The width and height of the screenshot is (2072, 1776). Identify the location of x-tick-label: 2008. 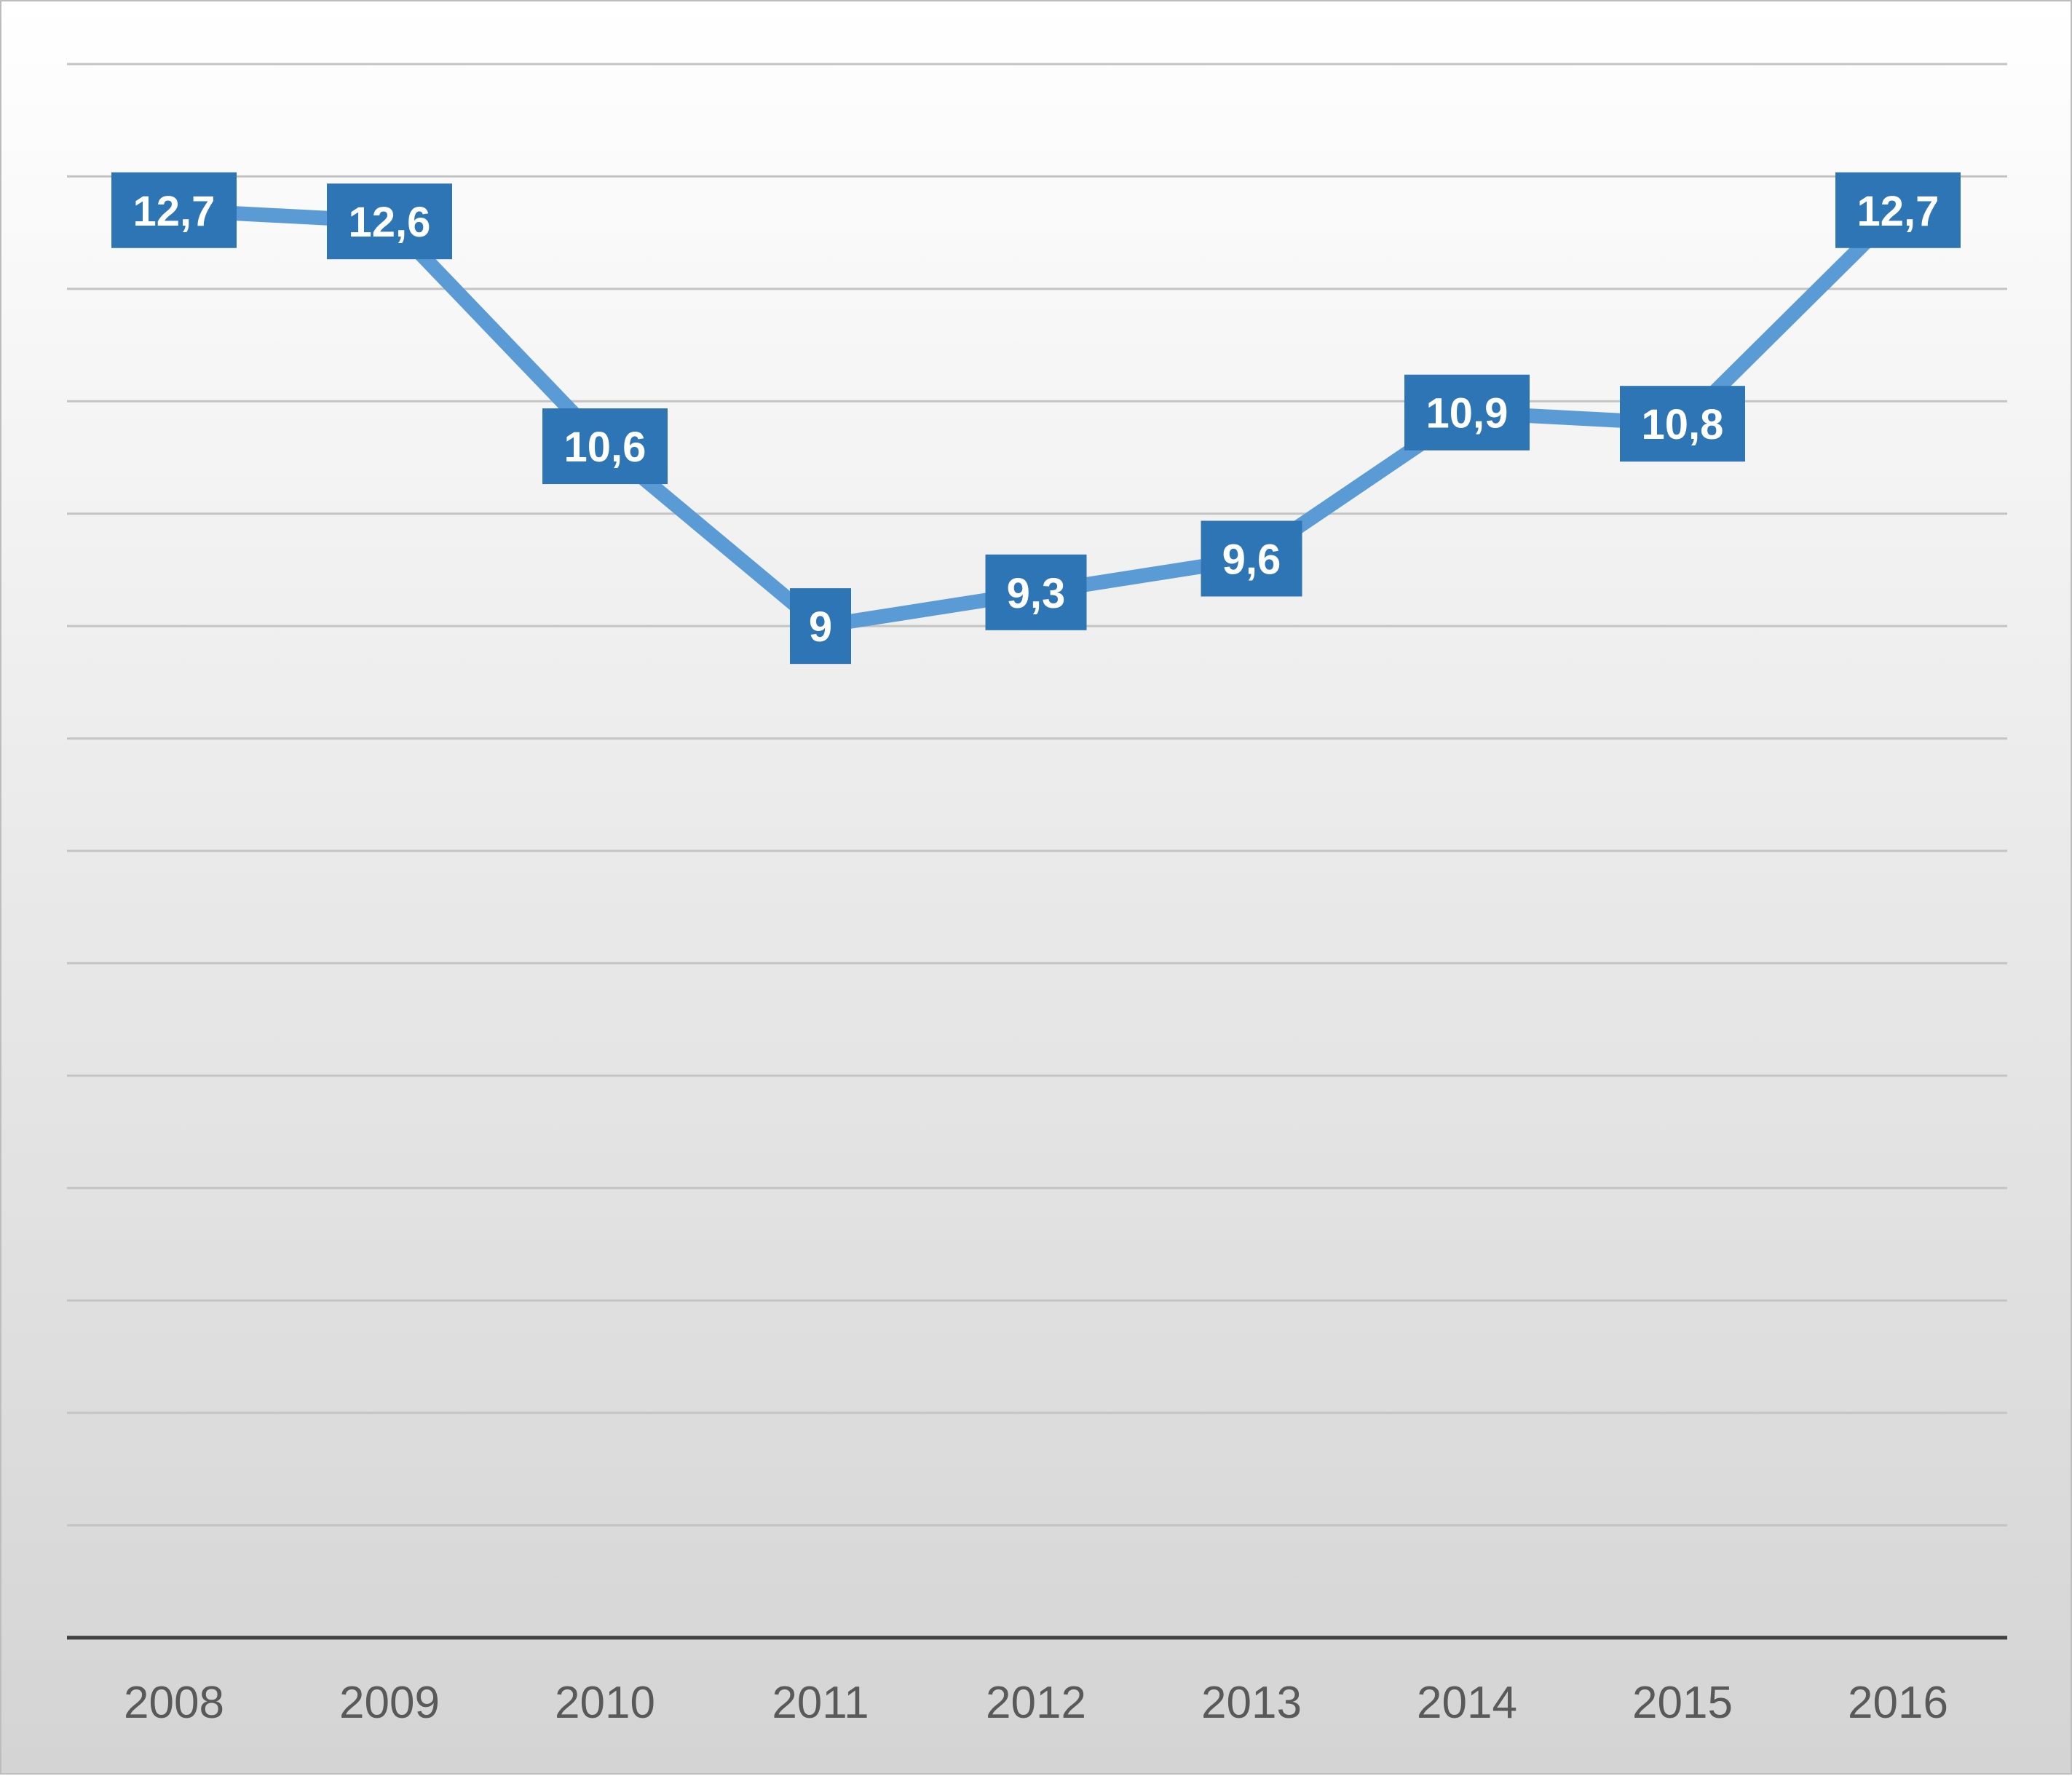
(174, 1703).